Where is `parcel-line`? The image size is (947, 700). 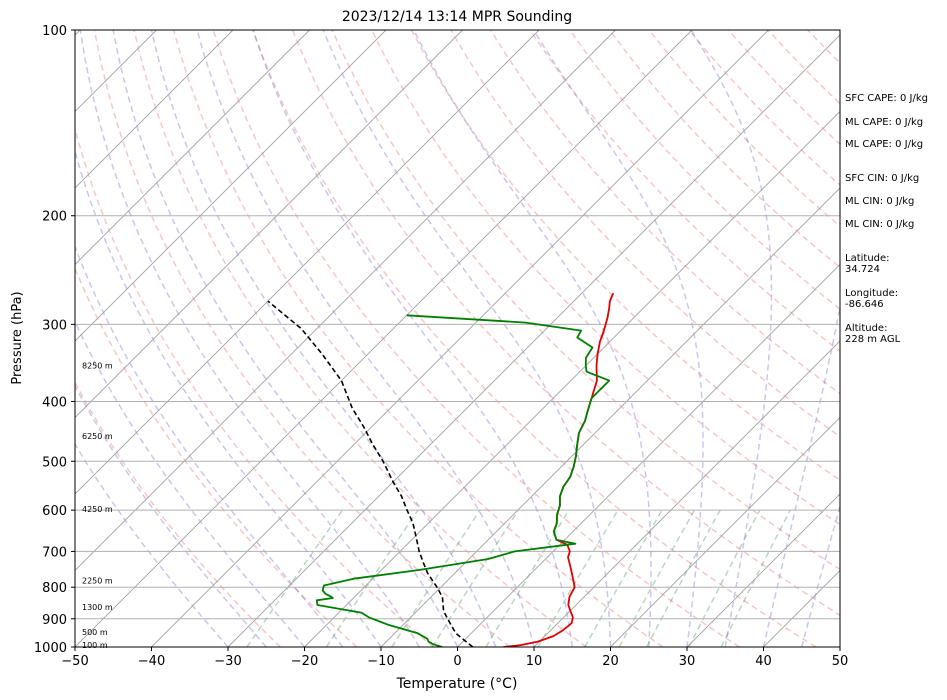 parcel-line is located at coordinates (370, 473).